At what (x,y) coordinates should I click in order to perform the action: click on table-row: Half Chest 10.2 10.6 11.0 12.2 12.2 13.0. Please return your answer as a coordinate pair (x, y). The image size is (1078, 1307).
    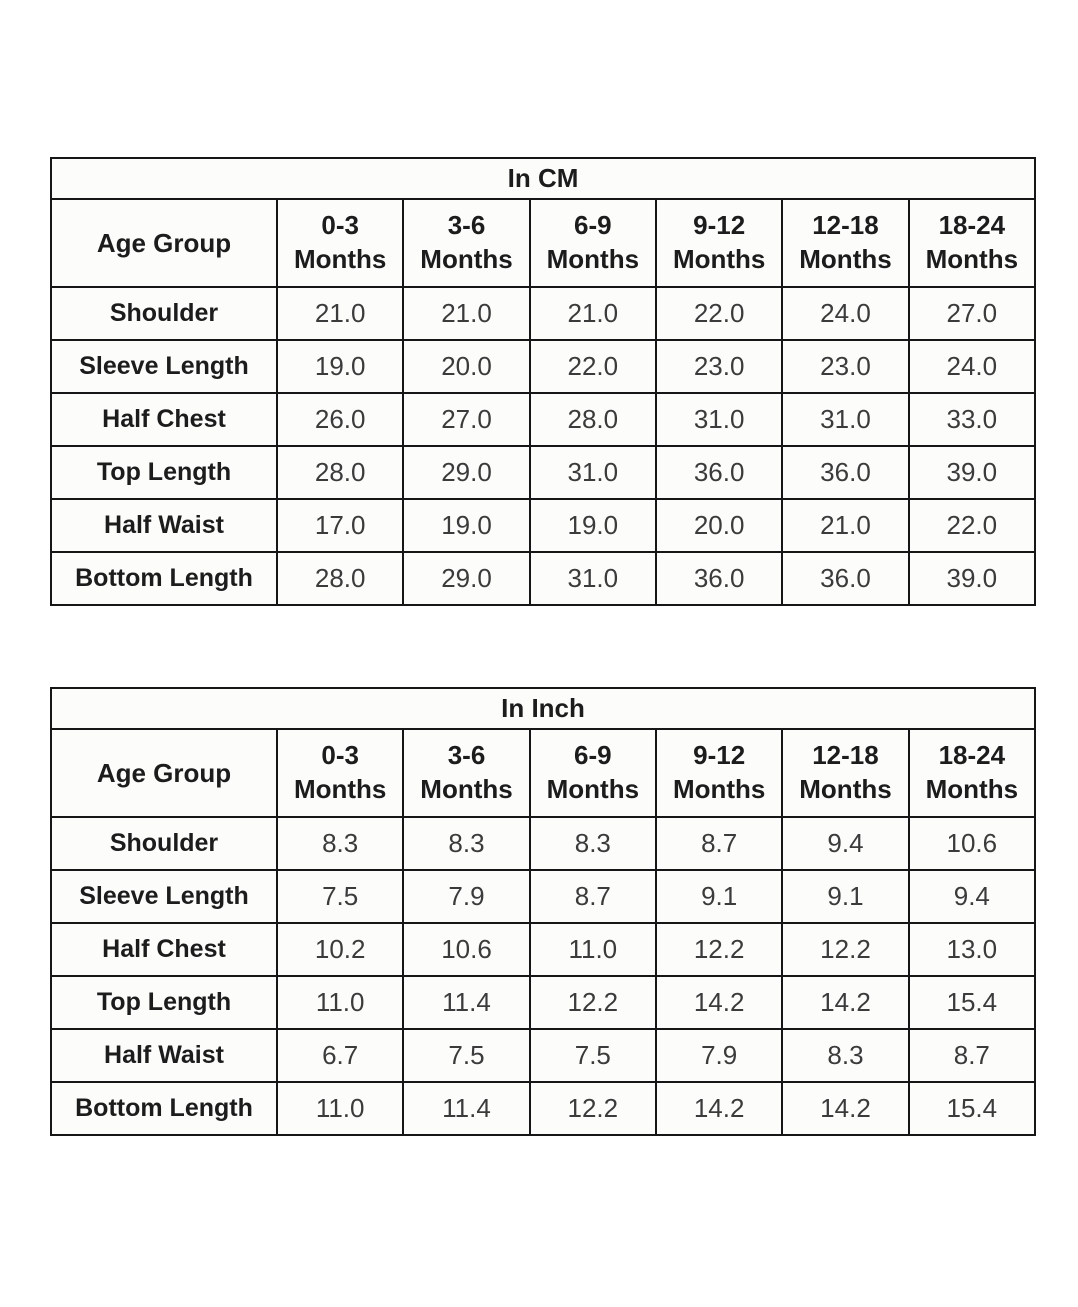
    Looking at the image, I should click on (543, 949).